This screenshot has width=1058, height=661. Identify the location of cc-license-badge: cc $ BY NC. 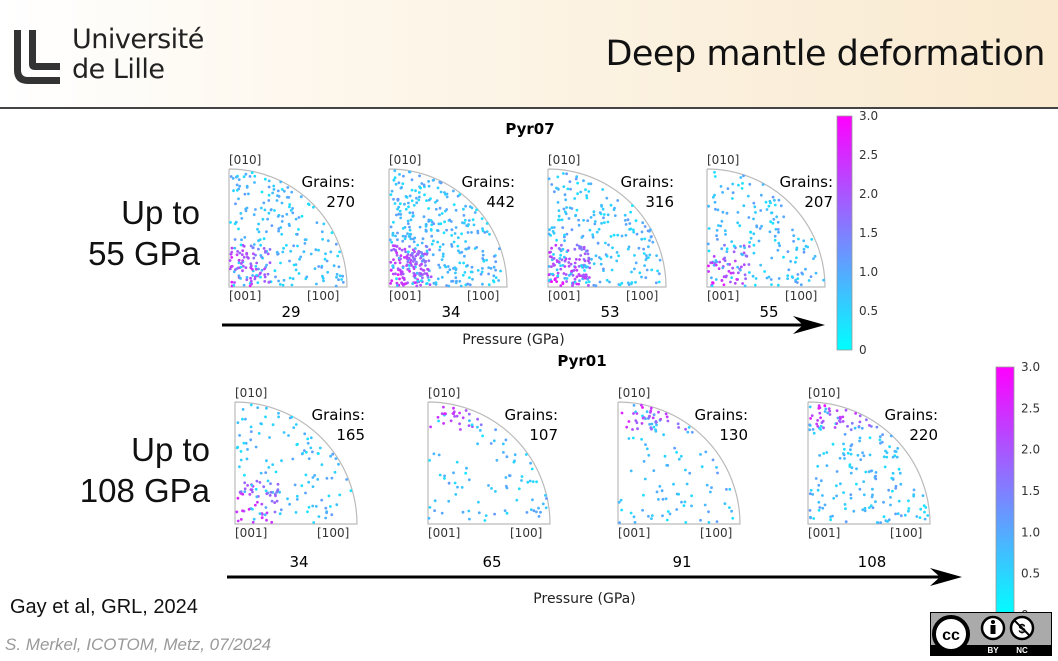
(991, 634).